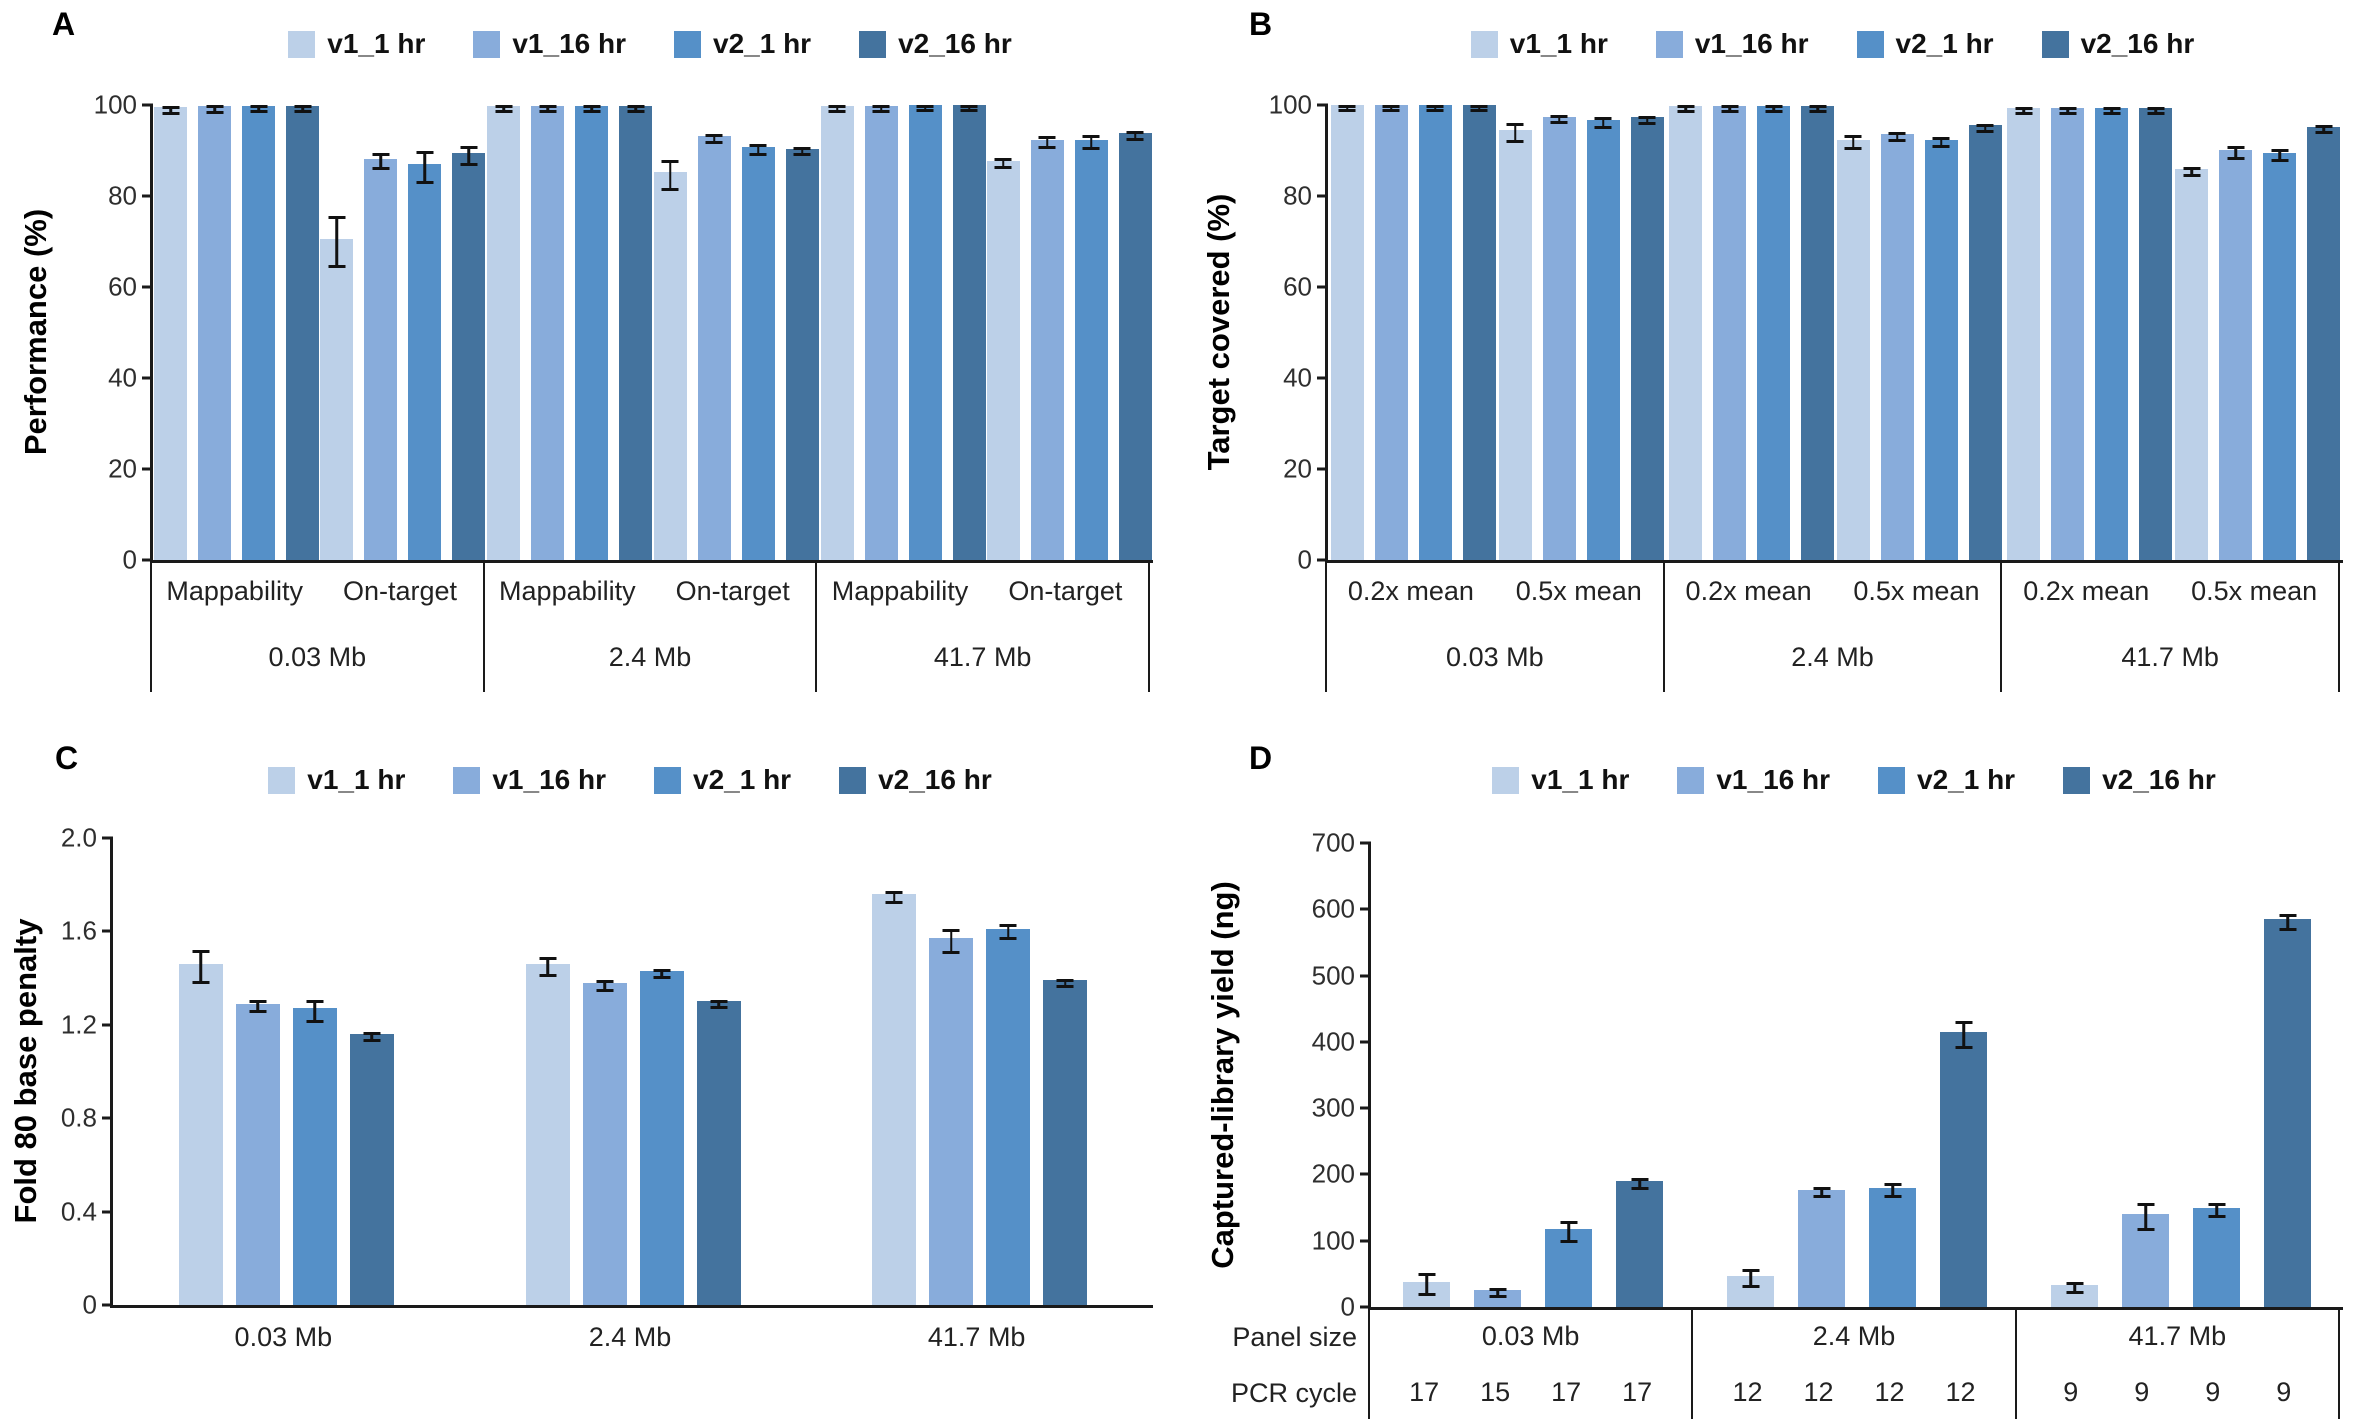  Describe the element at coordinates (35, 332) in the screenshot. I see `y-axis-title-a: Performance (%)` at that location.